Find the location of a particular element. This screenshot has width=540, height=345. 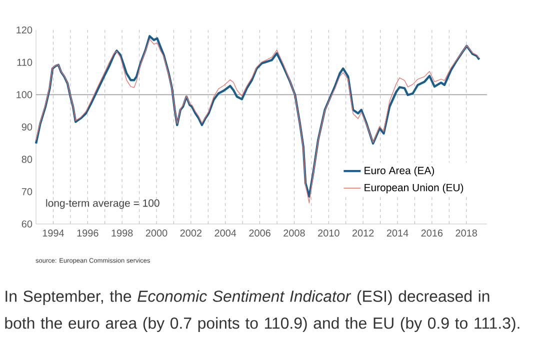

x-tick-label: 1998 is located at coordinates (122, 233).